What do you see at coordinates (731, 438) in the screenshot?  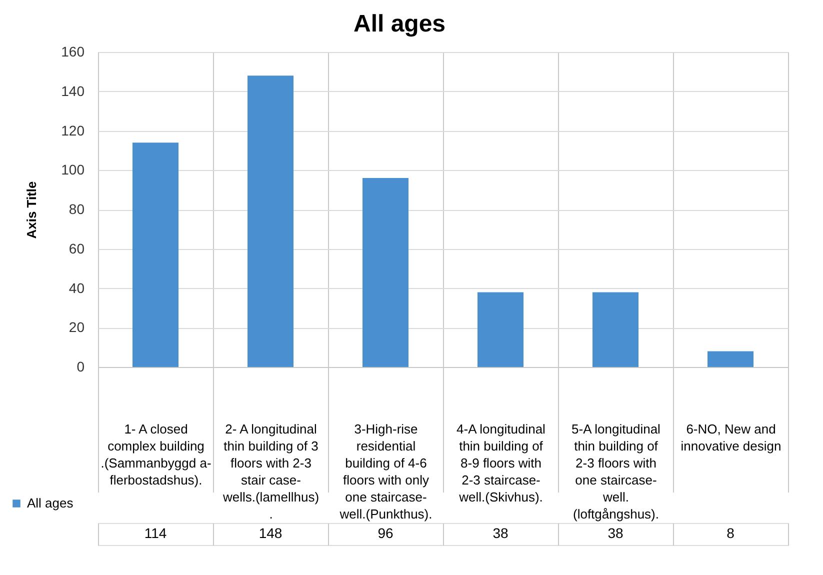 I see `x-tick-label: 6-NO, New and innovative design` at bounding box center [731, 438].